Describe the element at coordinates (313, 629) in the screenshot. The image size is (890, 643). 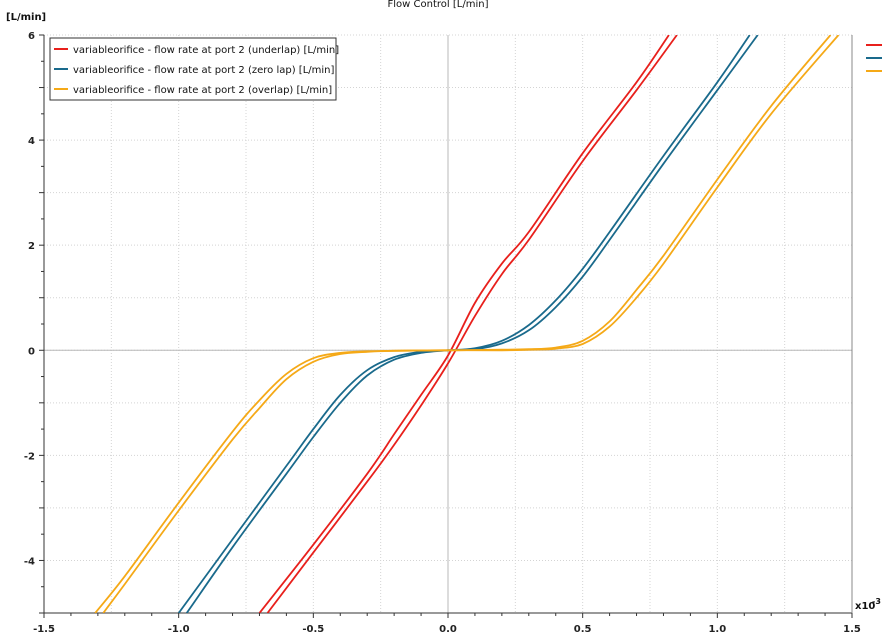
I see `x-tick-label: -0.5` at that location.